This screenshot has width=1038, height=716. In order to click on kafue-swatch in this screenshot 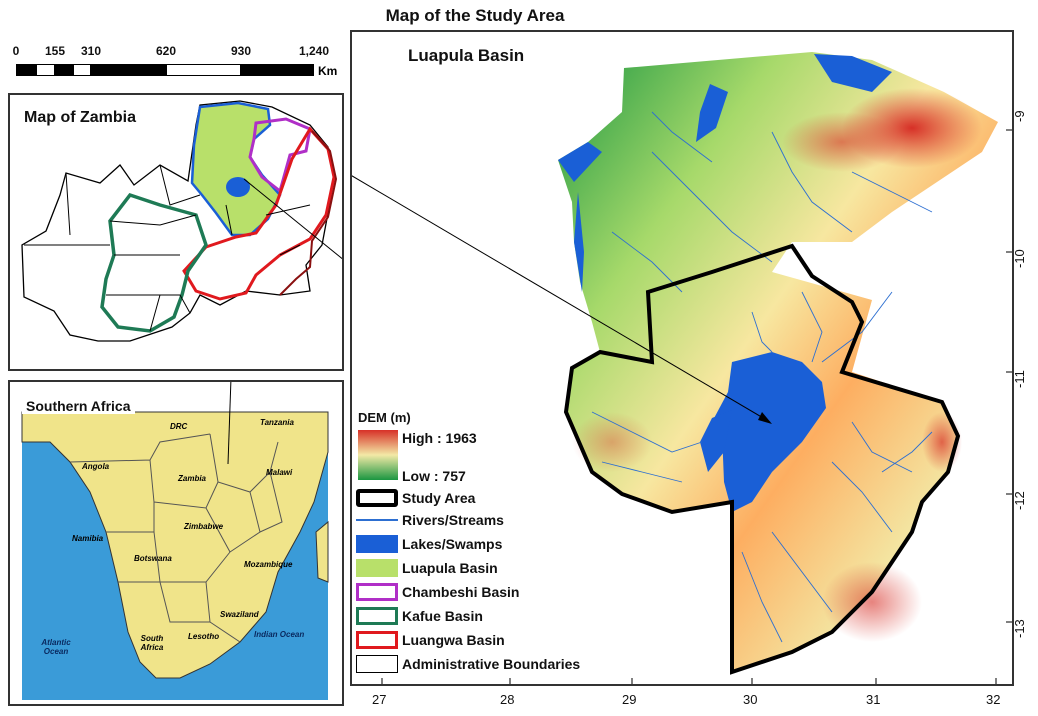, I will do `click(377, 616)`.